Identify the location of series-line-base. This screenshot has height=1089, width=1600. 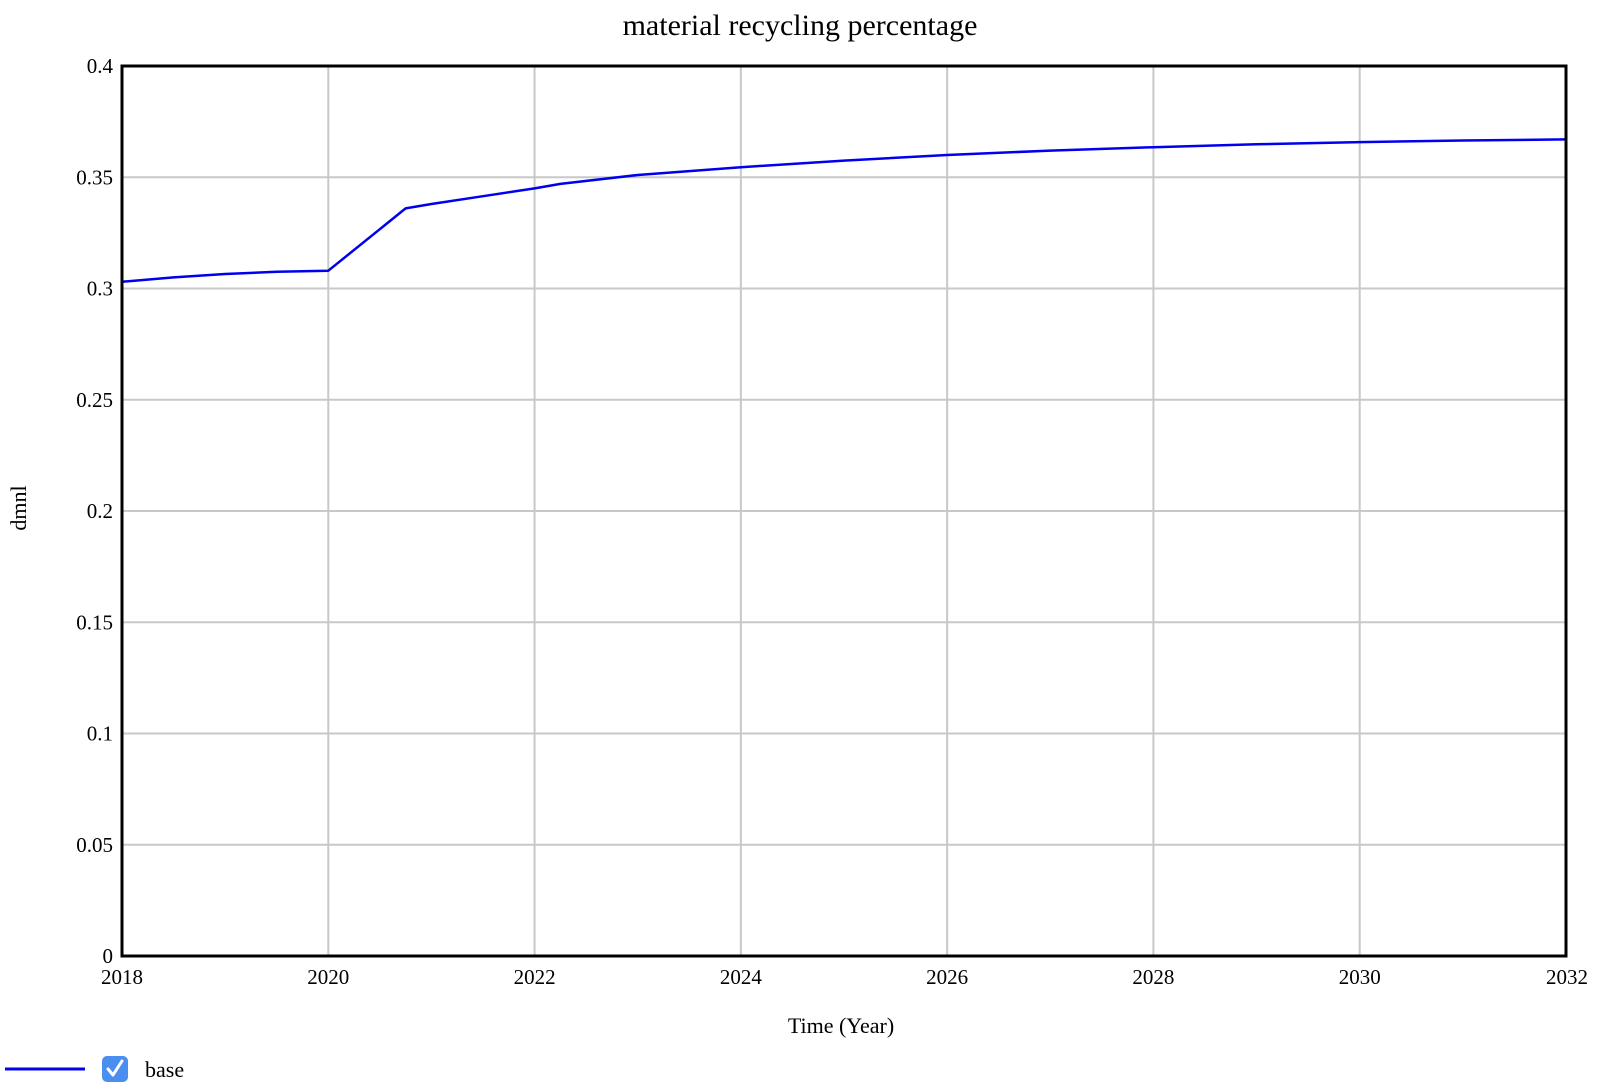
(844, 211).